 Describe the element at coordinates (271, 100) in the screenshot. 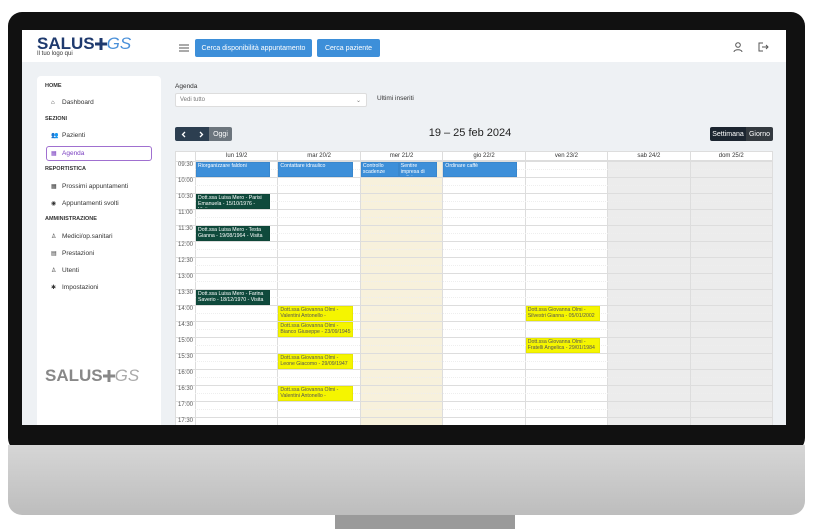

I see `agenda-select: Vedi tutto ⌄` at that location.